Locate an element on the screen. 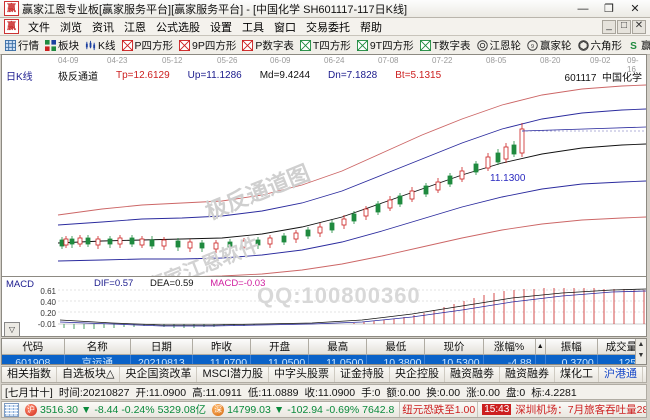 This screenshot has width=650, height=420. date-tick: 09-02 is located at coordinates (600, 60).